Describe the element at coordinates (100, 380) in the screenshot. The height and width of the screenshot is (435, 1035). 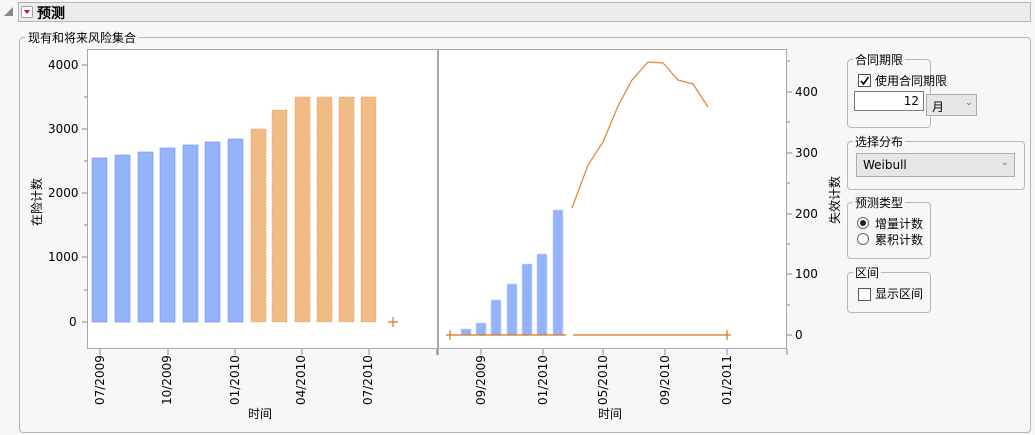
I see `left-xtick: 07/2009` at that location.